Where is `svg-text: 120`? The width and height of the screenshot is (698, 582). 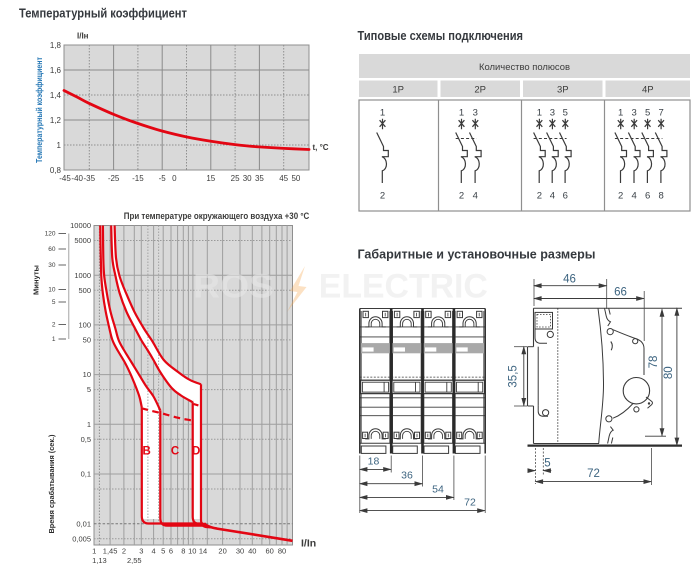
svg-text: 120 is located at coordinates (50, 234).